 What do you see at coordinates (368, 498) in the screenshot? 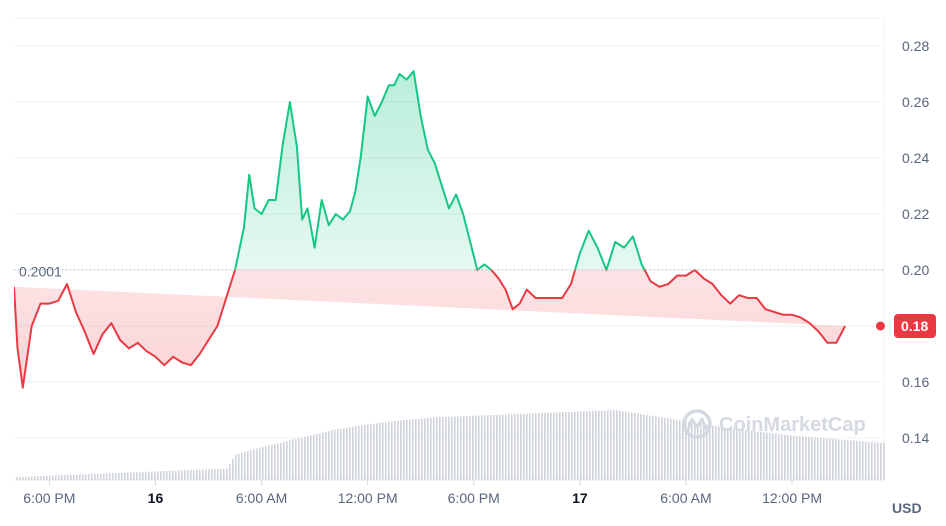
I see `x-tick-label: 12:00 PM` at bounding box center [368, 498].